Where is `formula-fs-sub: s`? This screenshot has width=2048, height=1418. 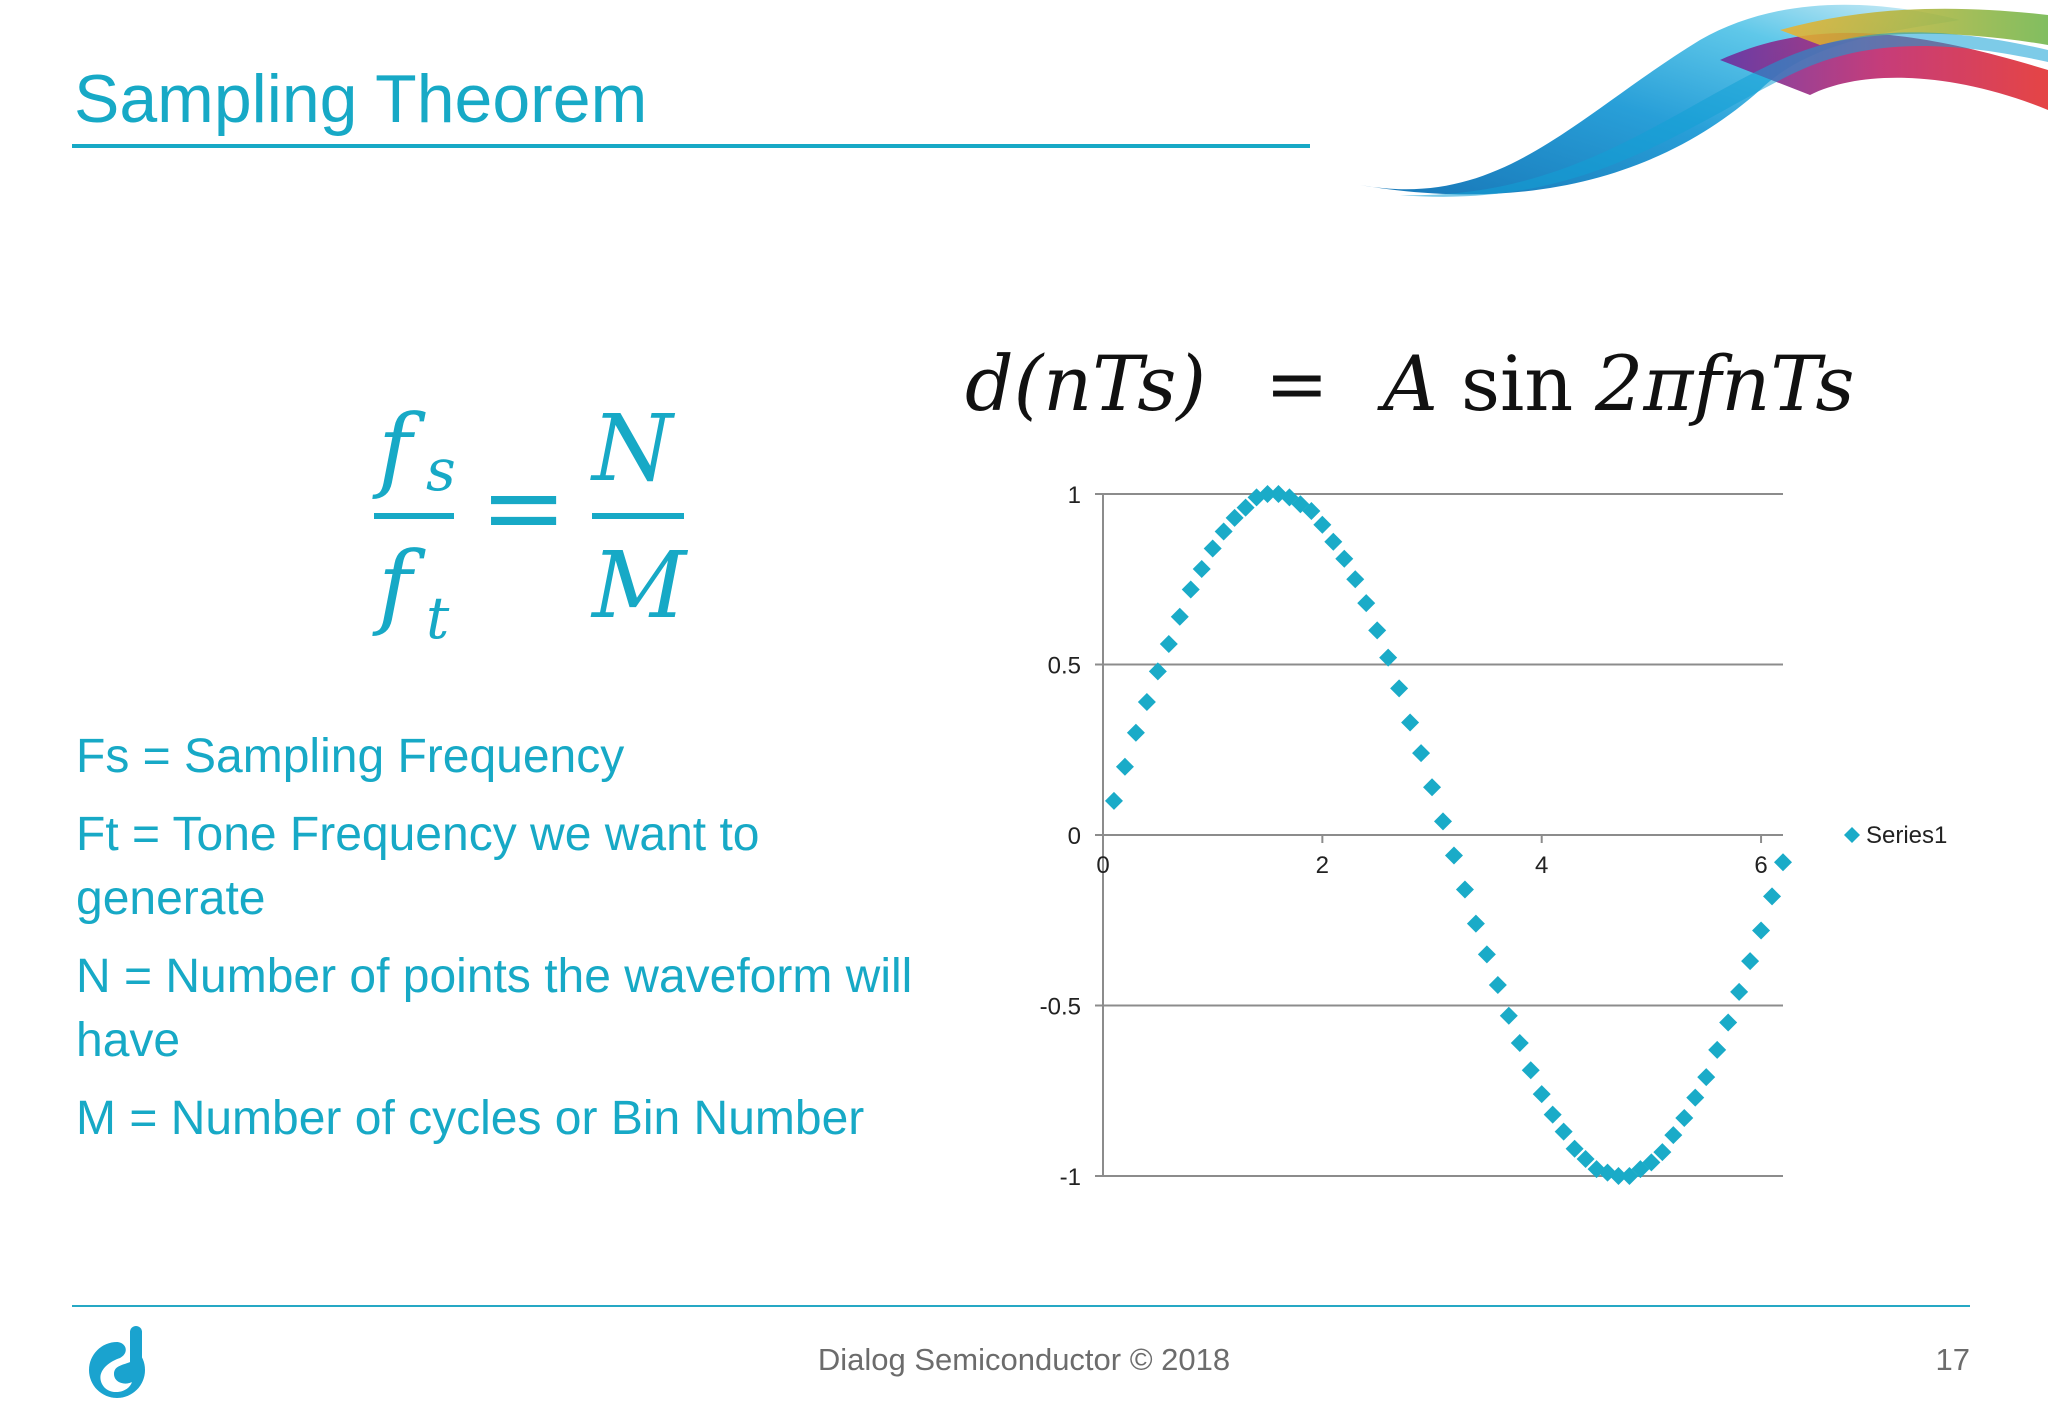
formula-fs-sub: s is located at coordinates (441, 470).